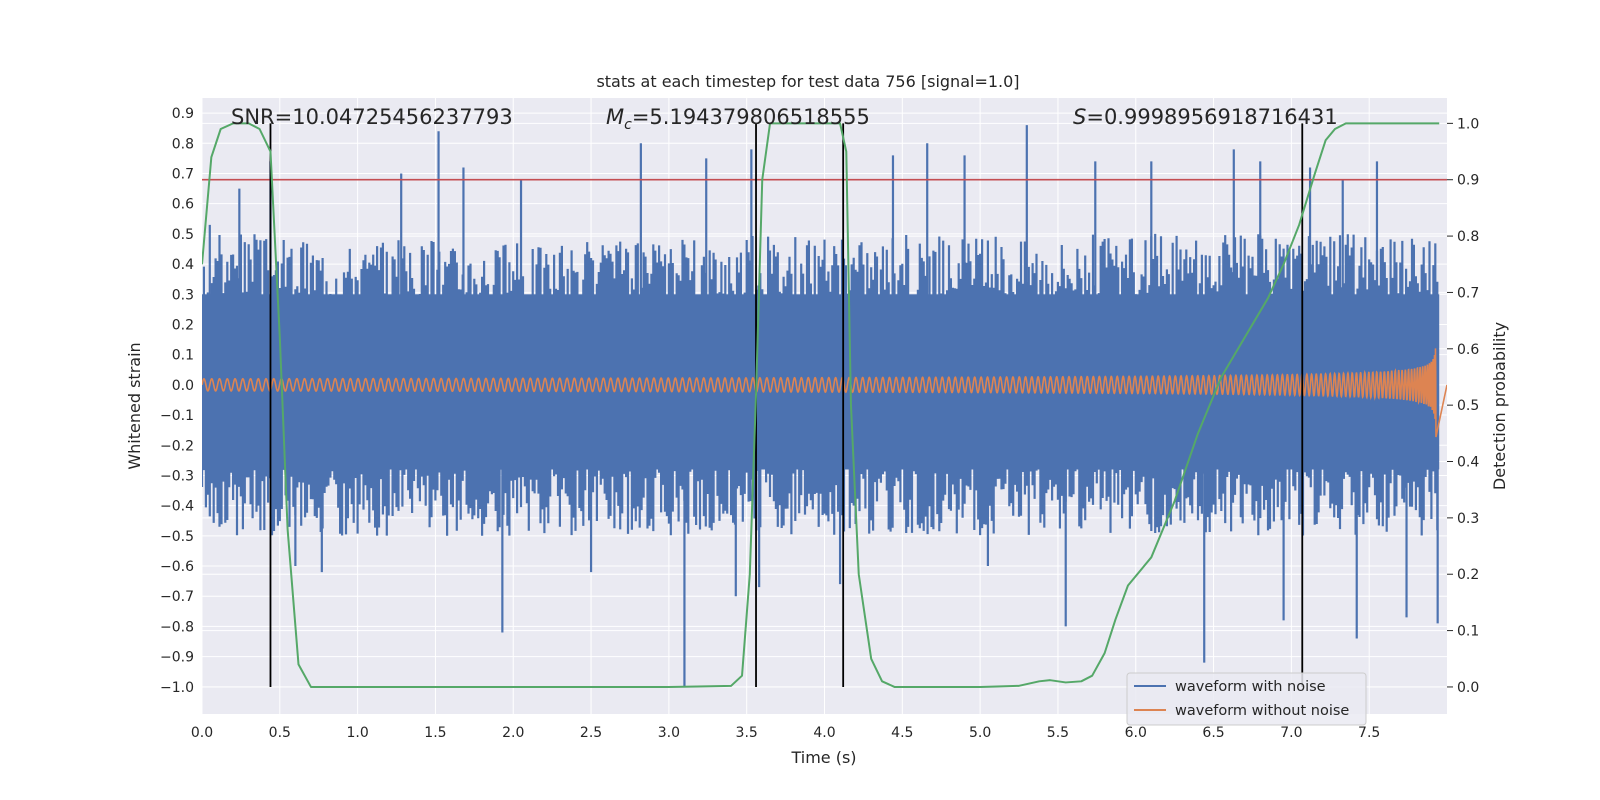  I want to click on y2-tick-label: 0.2, so click(1468, 575).